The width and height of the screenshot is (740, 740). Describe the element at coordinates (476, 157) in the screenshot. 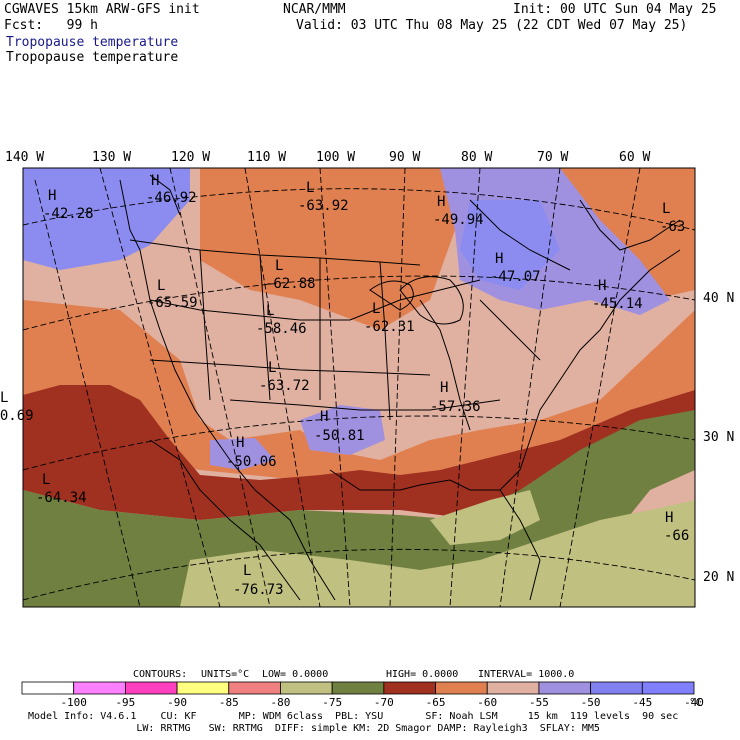

I see `lon-label: 80 W` at that location.